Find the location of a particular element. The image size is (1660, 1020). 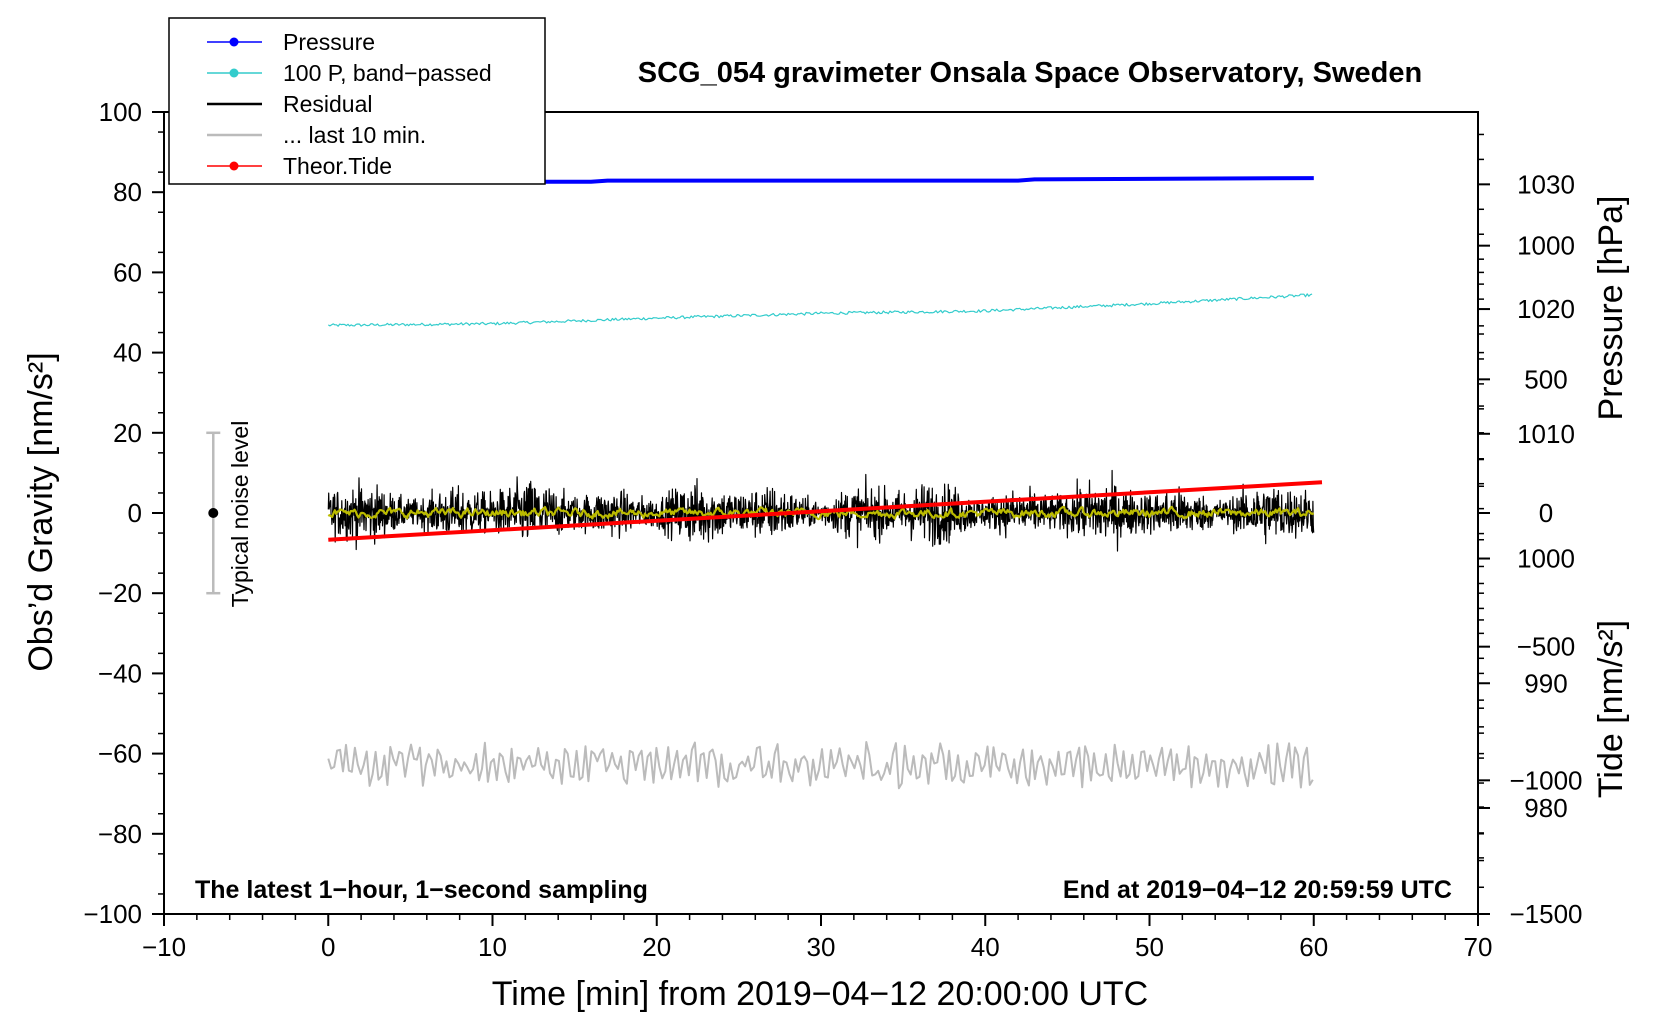

x-tick-label: 50 is located at coordinates (1149, 947).